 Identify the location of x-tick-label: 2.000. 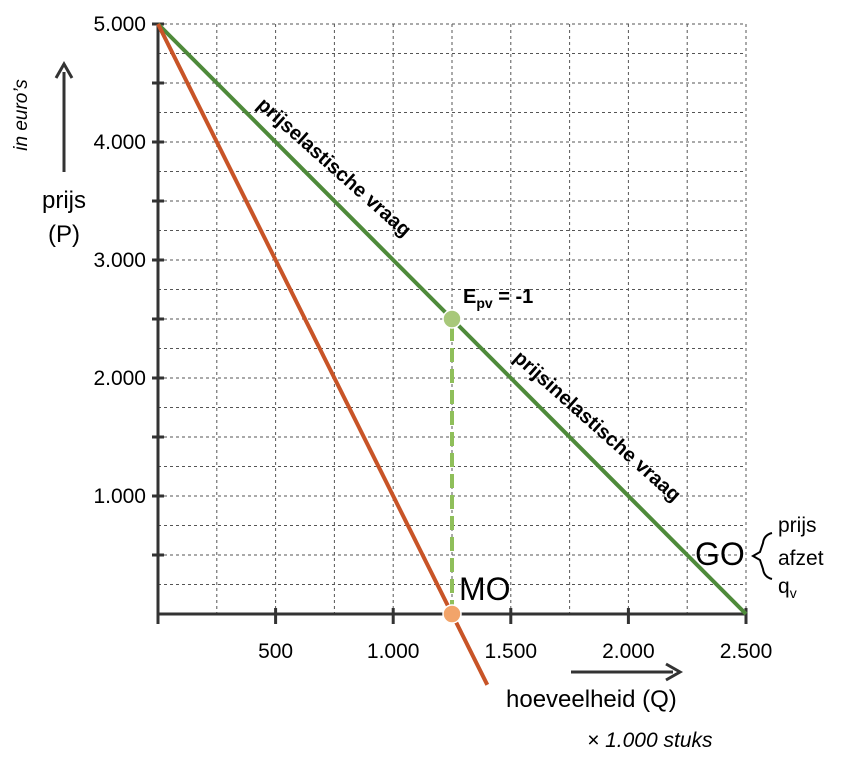
(628, 651).